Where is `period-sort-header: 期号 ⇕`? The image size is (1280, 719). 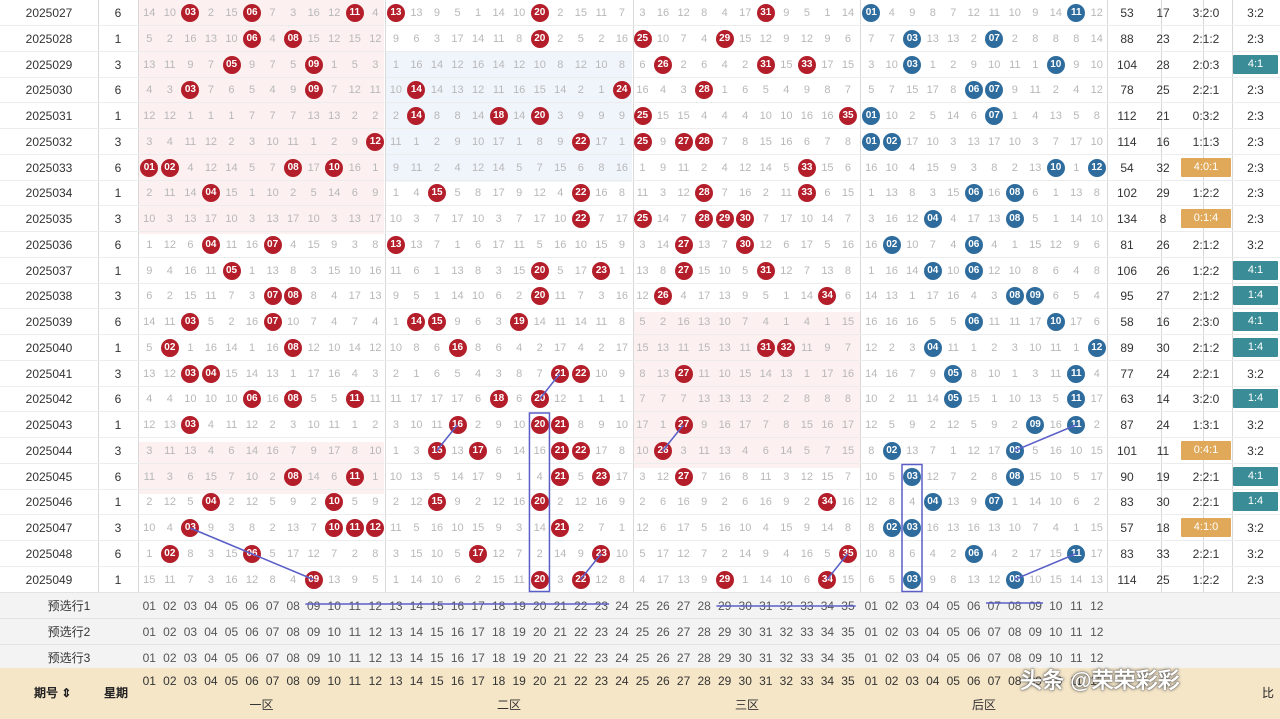 period-sort-header: 期号 ⇕ is located at coordinates (53, 693).